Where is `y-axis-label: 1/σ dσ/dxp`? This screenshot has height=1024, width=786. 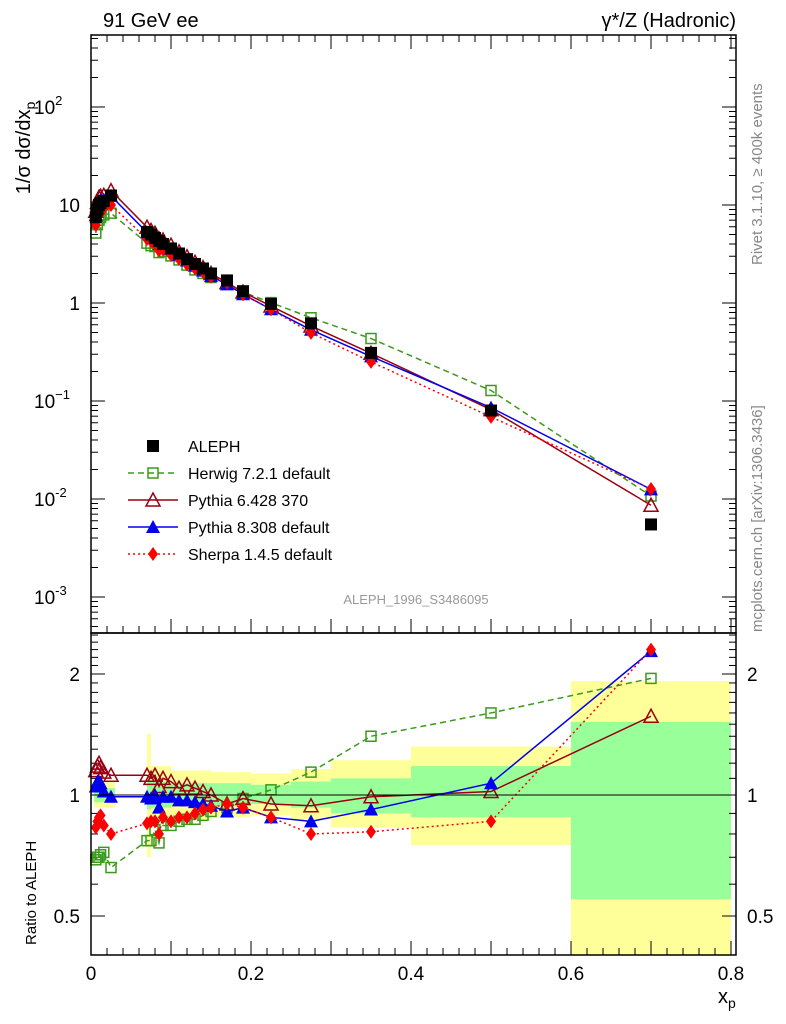 y-axis-label: 1/σ dσ/dxp is located at coordinates (25, 148).